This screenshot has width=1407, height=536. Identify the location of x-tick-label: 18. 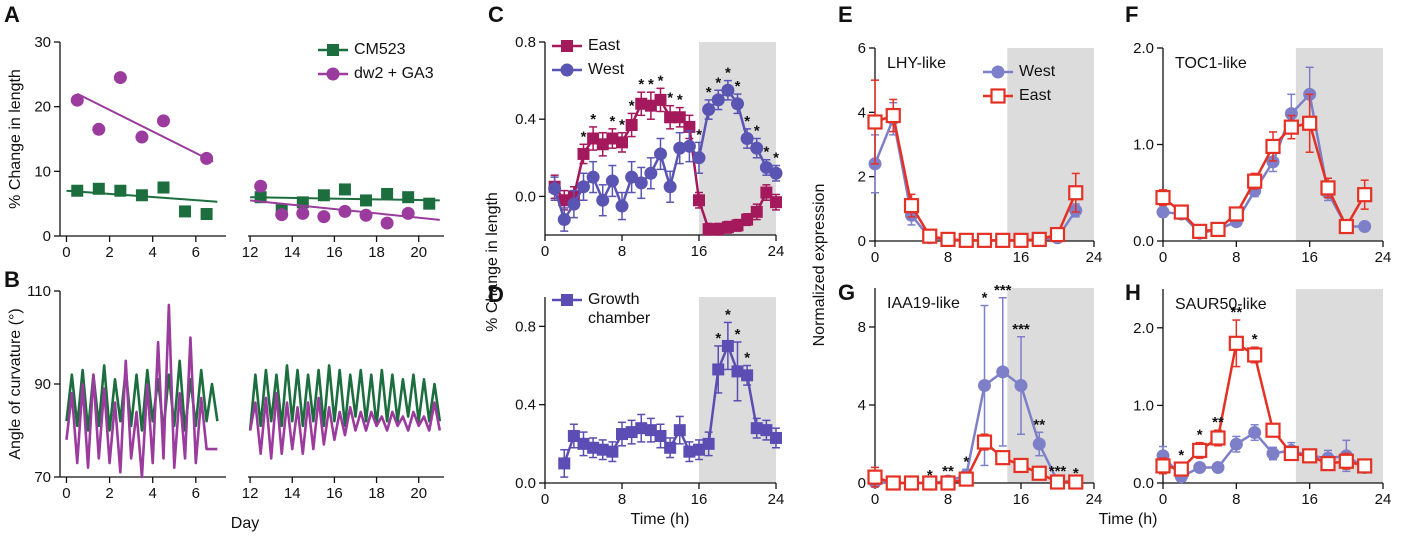
(376, 493).